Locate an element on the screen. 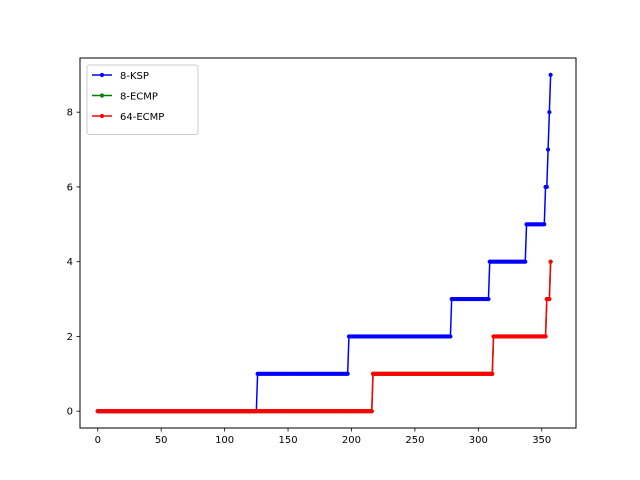 The height and width of the screenshot is (480, 640). x-tick-label: 50 is located at coordinates (161, 440).